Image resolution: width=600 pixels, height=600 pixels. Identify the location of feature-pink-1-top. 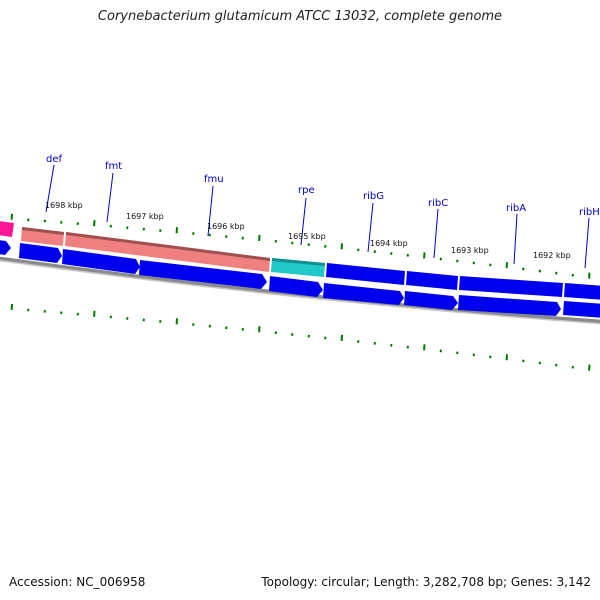
(43, 231).